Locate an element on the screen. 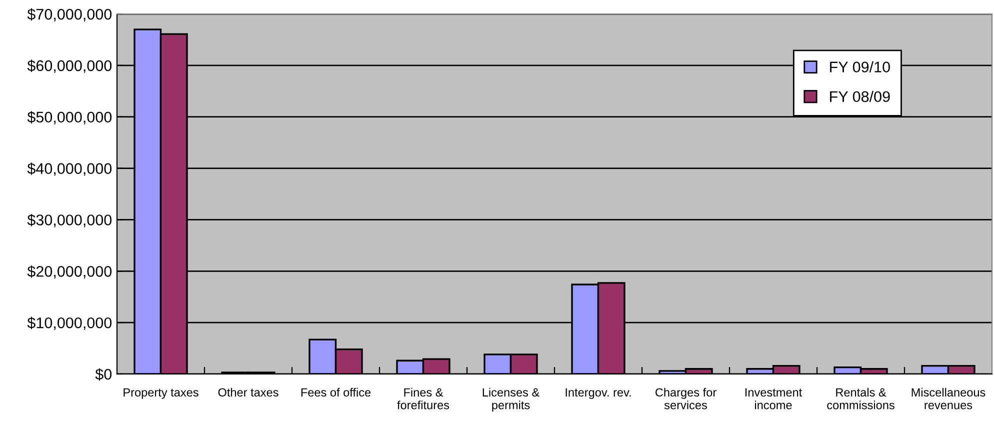 This screenshot has height=427, width=994. y-tick-label: $60,000,000 is located at coordinates (69, 66).